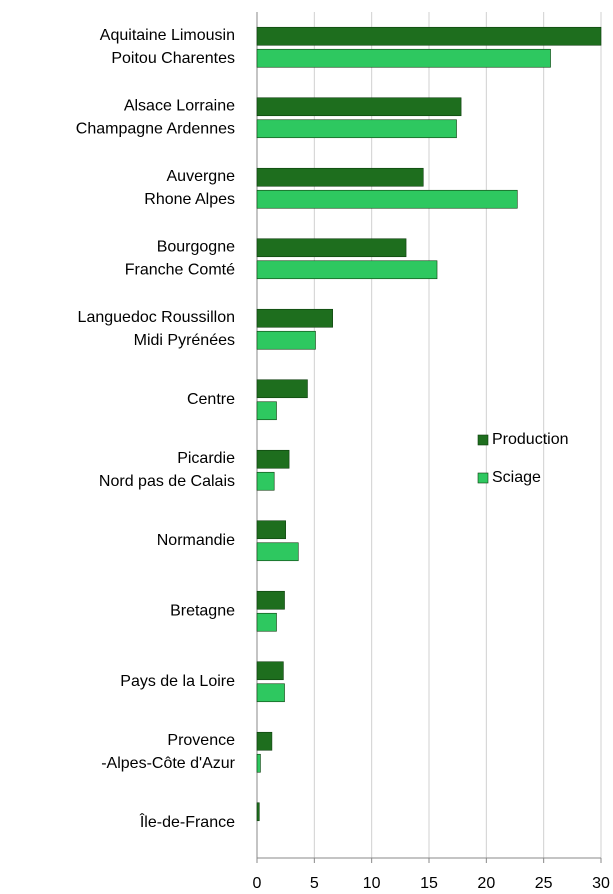 This screenshot has height=894, width=613. I want to click on legend-label: Sciage, so click(516, 477).